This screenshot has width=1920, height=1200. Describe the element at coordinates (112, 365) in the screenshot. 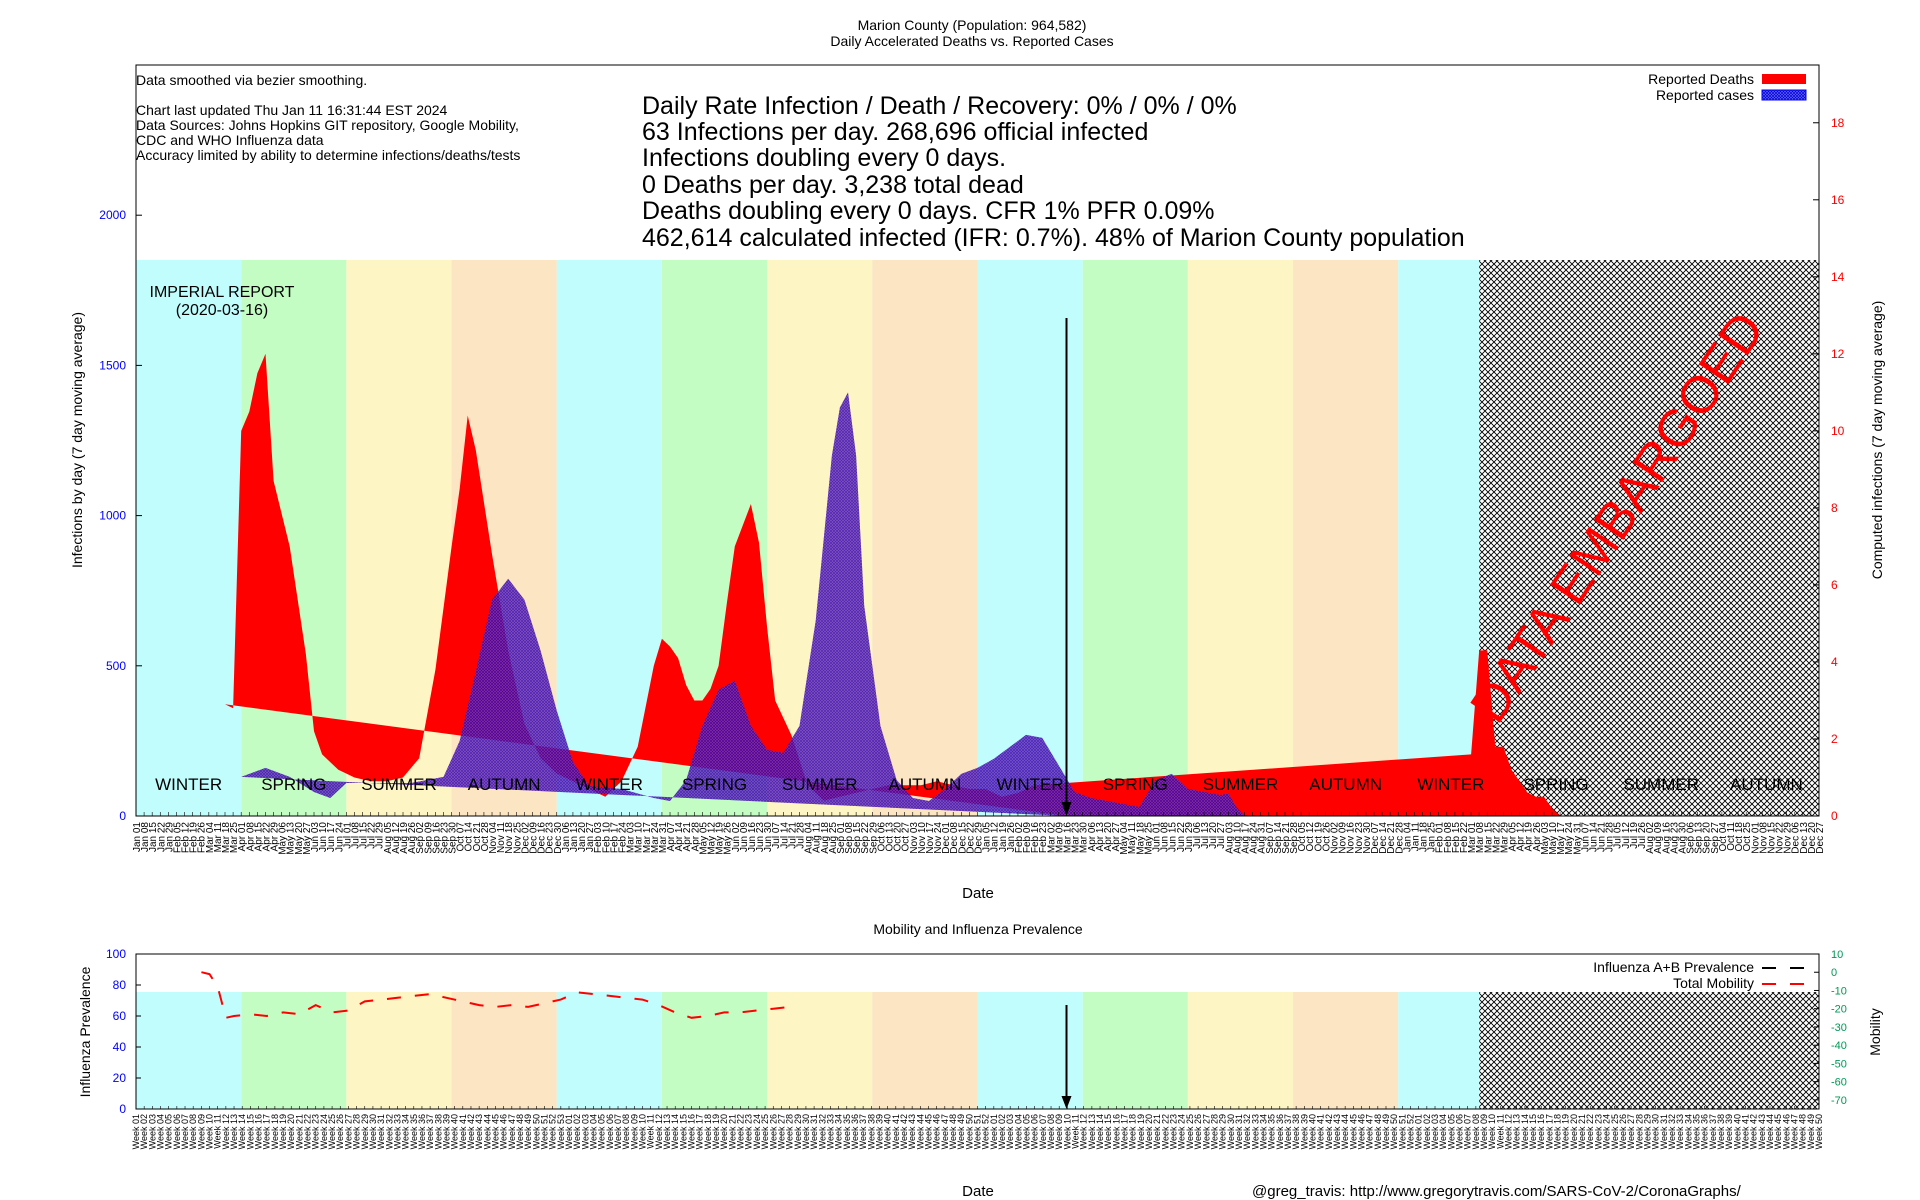

I see `y-tick-label: 1500` at that location.